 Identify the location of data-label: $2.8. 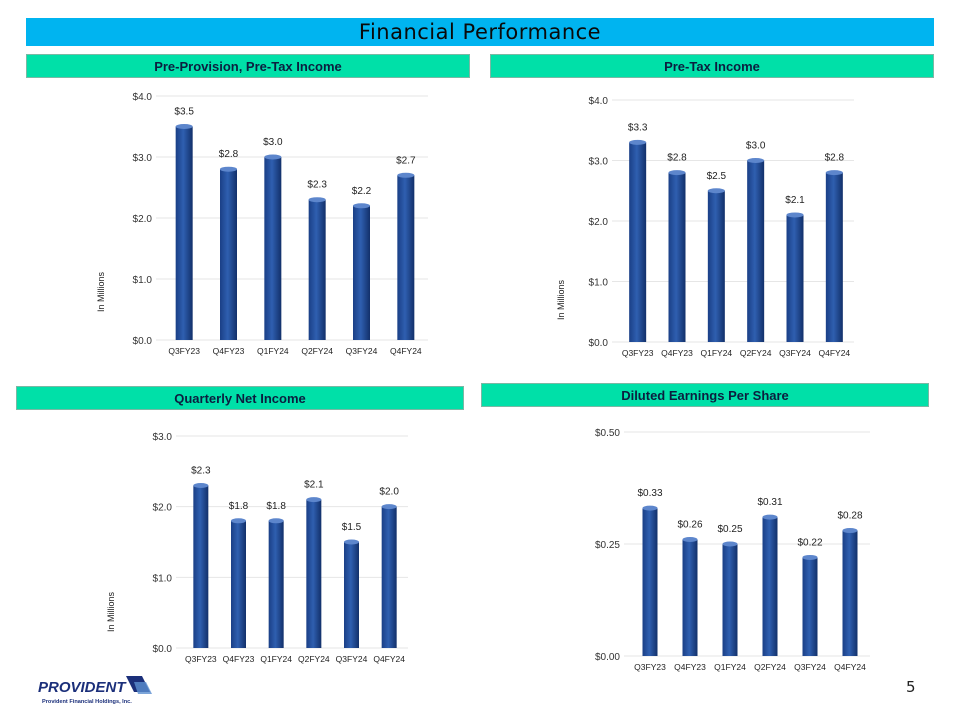
(229, 154).